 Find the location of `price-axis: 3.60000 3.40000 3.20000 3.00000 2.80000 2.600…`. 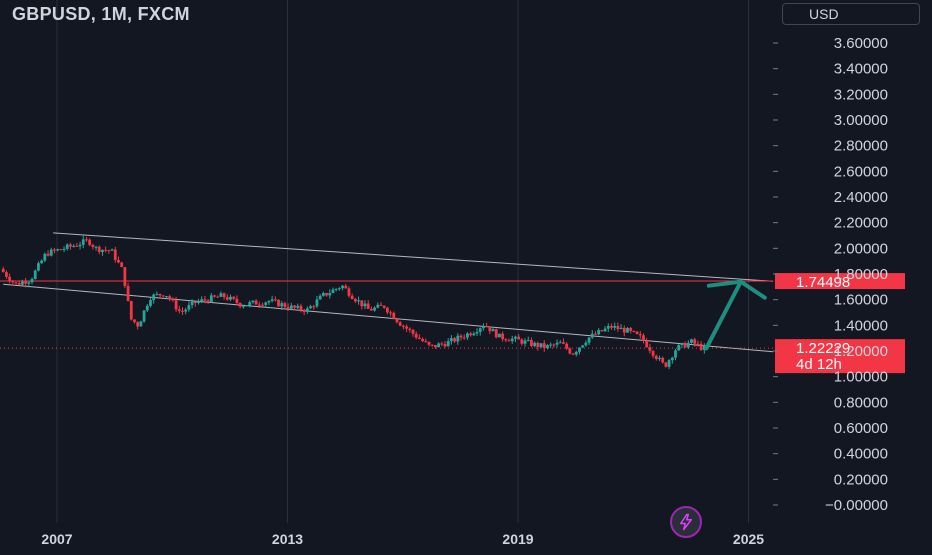

price-axis: 3.60000 3.40000 3.20000 3.00000 2.80000 2.600… is located at coordinates (830, 274).